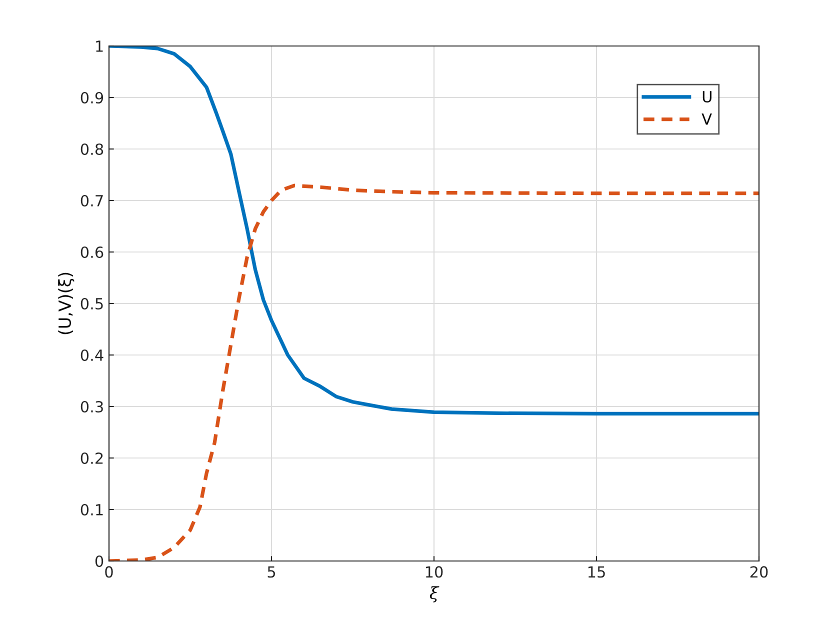  What do you see at coordinates (434, 572) in the screenshot?
I see `x-tick-label: 10` at bounding box center [434, 572].